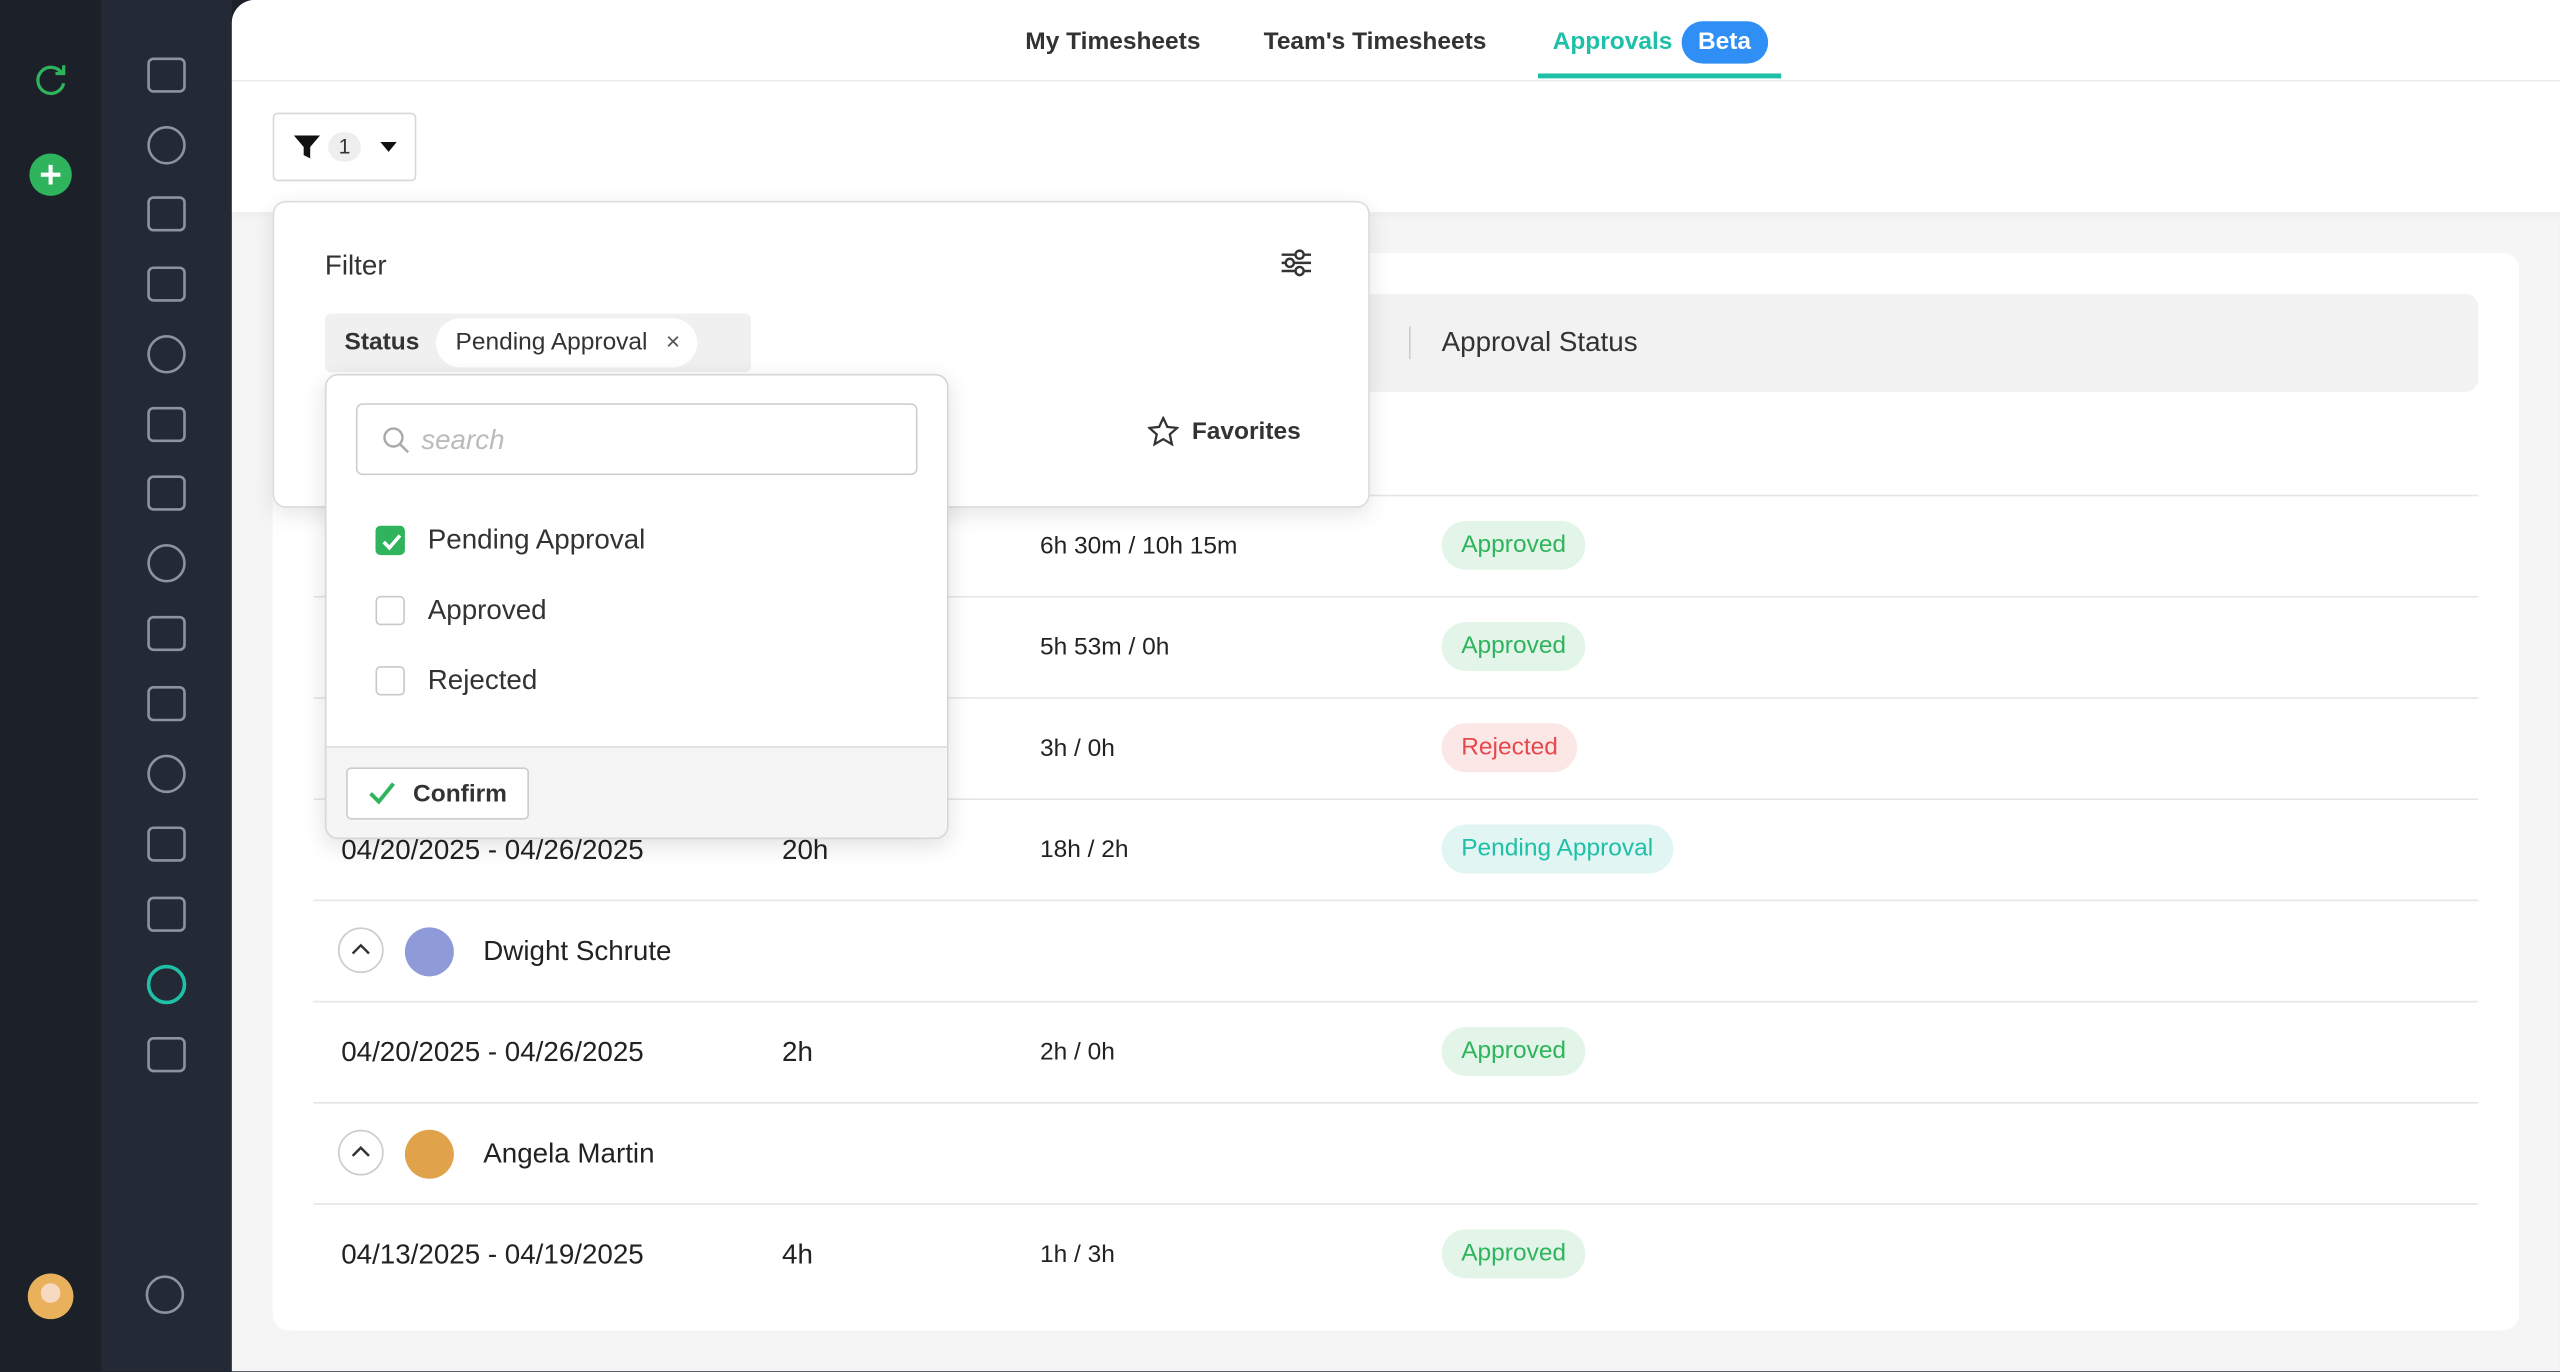  Describe the element at coordinates (492, 1255) in the screenshot. I see `period: 04/13/2025 - 04/19/2025` at that location.